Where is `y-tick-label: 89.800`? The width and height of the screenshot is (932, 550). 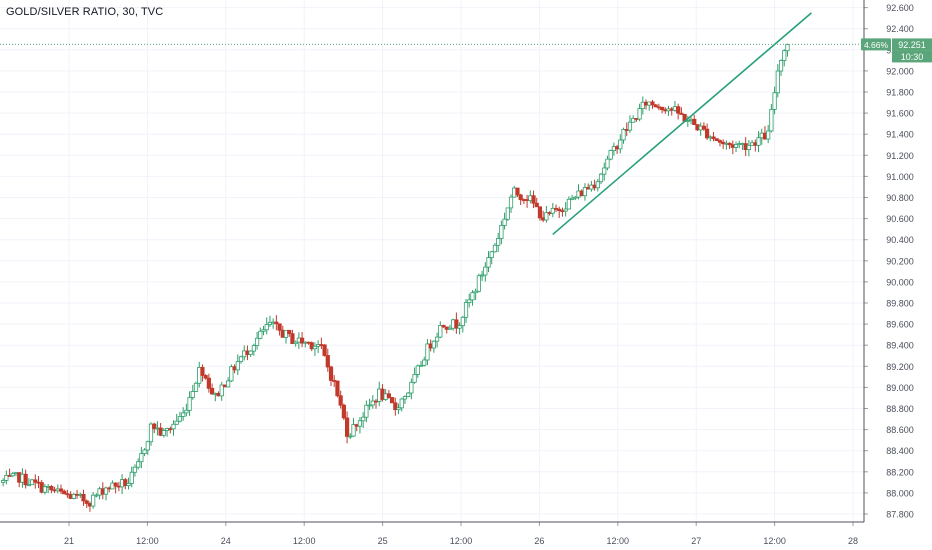 y-tick-label: 89.800 is located at coordinates (900, 304).